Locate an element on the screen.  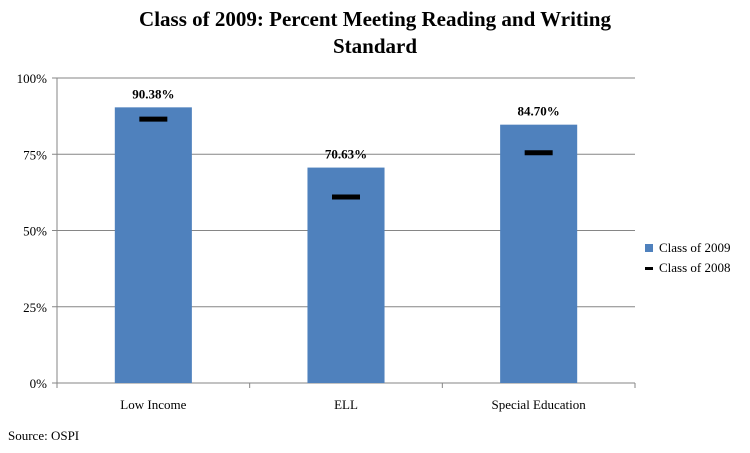
x-category-label: ELL is located at coordinates (346, 404).